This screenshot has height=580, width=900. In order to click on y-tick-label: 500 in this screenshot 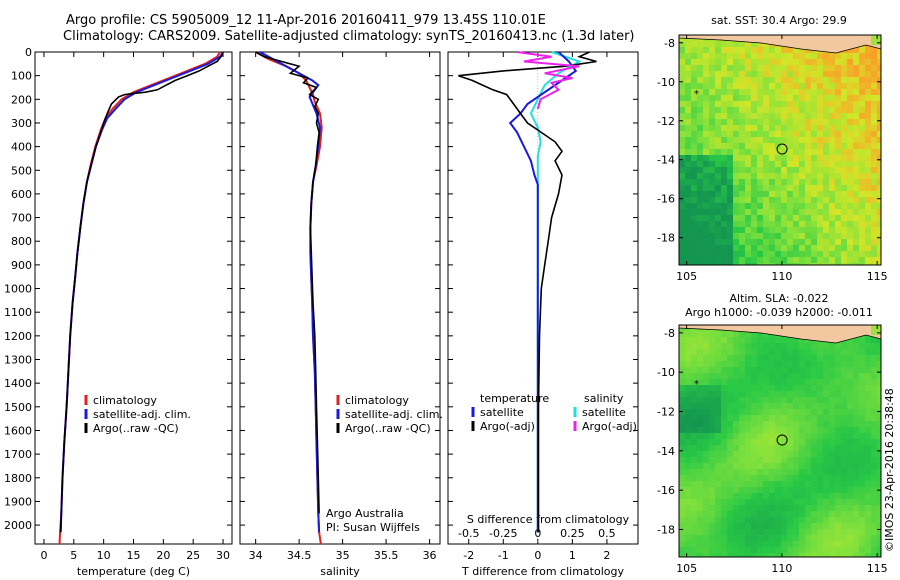, I will do `click(21, 170)`.